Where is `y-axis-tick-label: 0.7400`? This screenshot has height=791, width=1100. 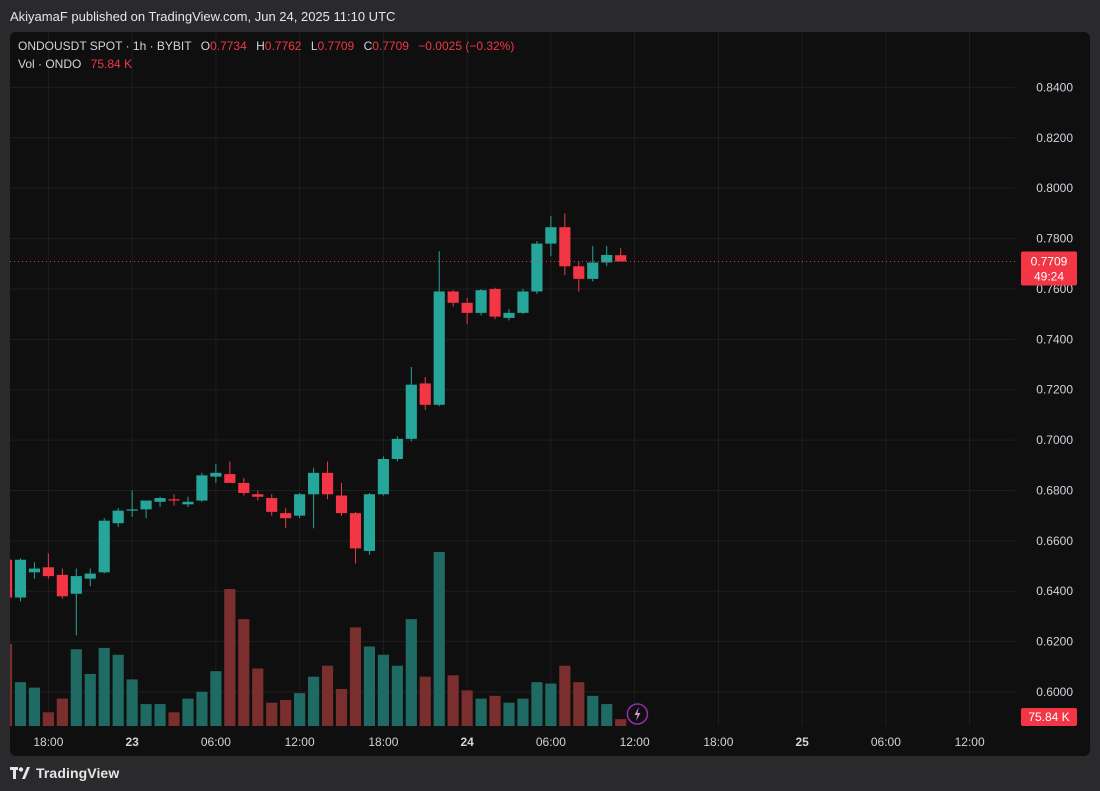 y-axis-tick-label: 0.7400 is located at coordinates (1054, 339).